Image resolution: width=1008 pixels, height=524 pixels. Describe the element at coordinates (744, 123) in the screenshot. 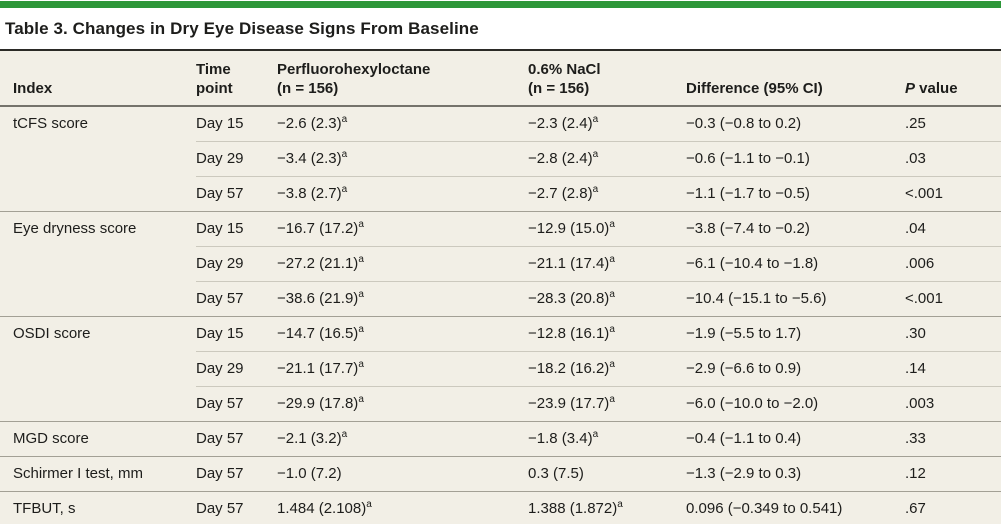

I see `cell-difference: −0.3 (−0.8 to 0.2)` at that location.